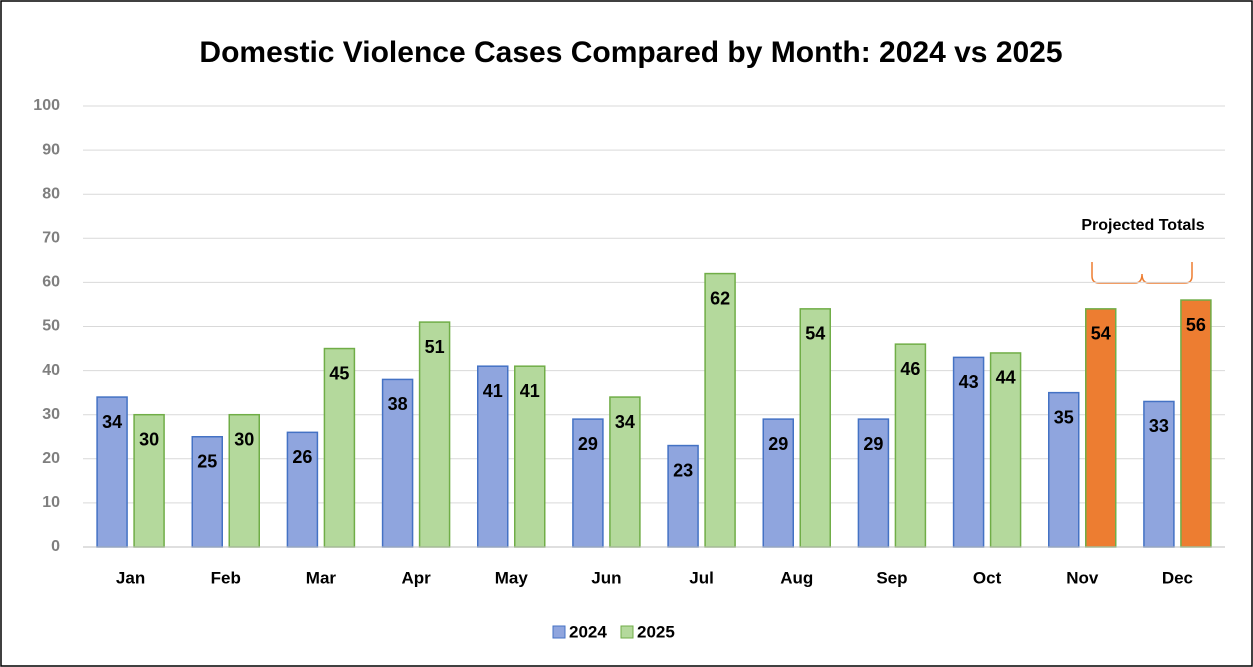  What do you see at coordinates (398, 404) in the screenshot?
I see `data-label: 38` at bounding box center [398, 404].